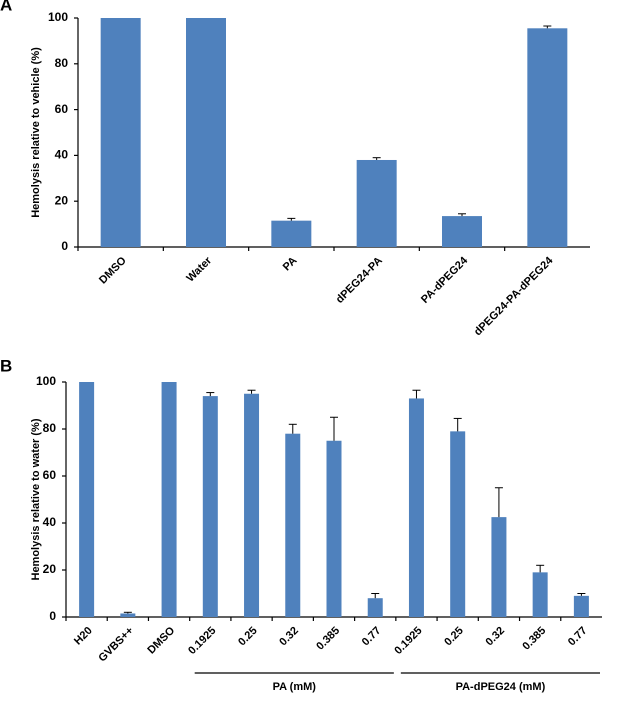 This screenshot has height=705, width=620. Describe the element at coordinates (199, 269) in the screenshot. I see `x-tick-label: Water` at that location.